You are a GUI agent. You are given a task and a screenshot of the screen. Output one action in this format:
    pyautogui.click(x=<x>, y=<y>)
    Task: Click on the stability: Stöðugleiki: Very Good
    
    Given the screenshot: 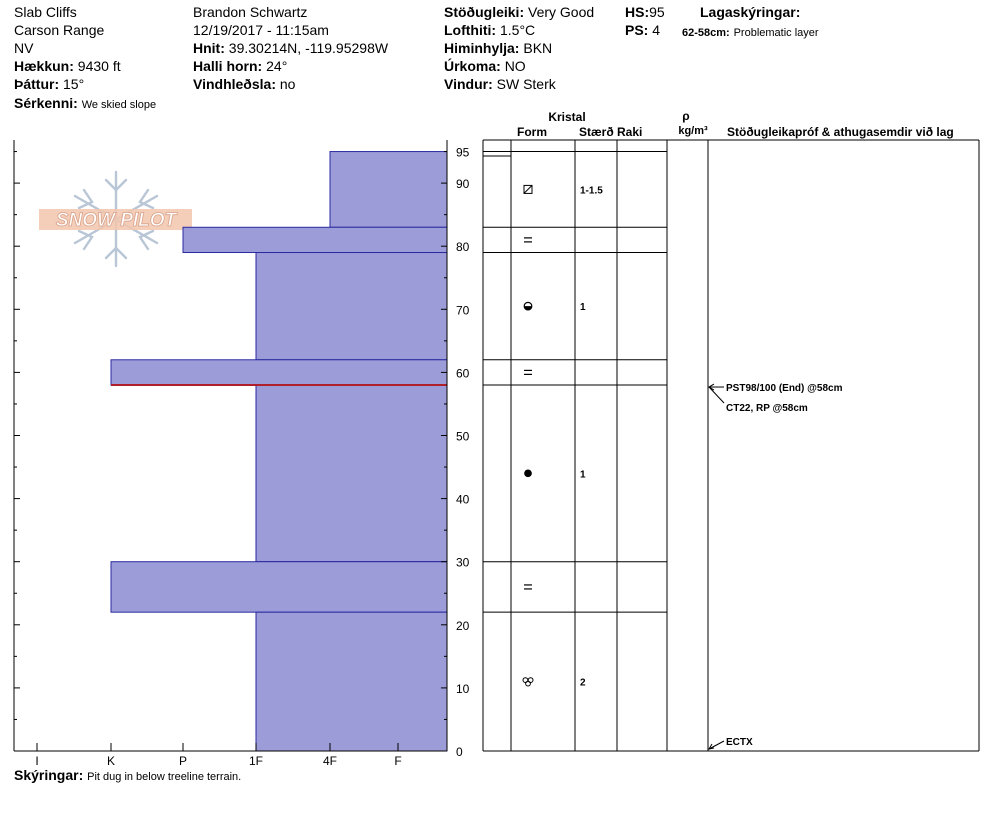 What is the action you would take?
    pyautogui.click(x=519, y=12)
    